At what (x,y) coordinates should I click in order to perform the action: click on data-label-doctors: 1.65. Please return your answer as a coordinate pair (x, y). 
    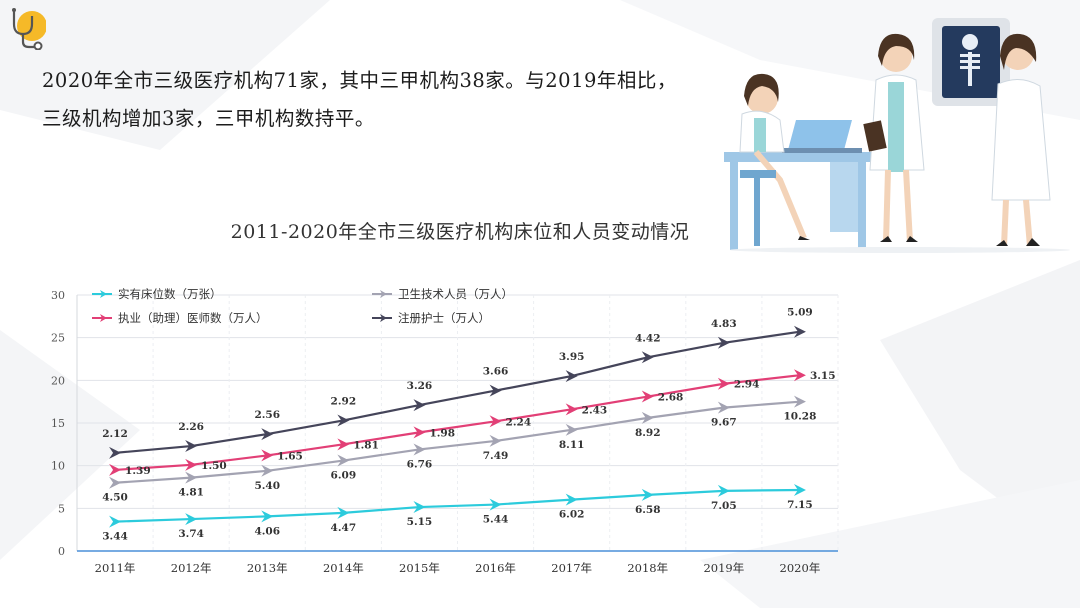
    Looking at the image, I should click on (290, 456).